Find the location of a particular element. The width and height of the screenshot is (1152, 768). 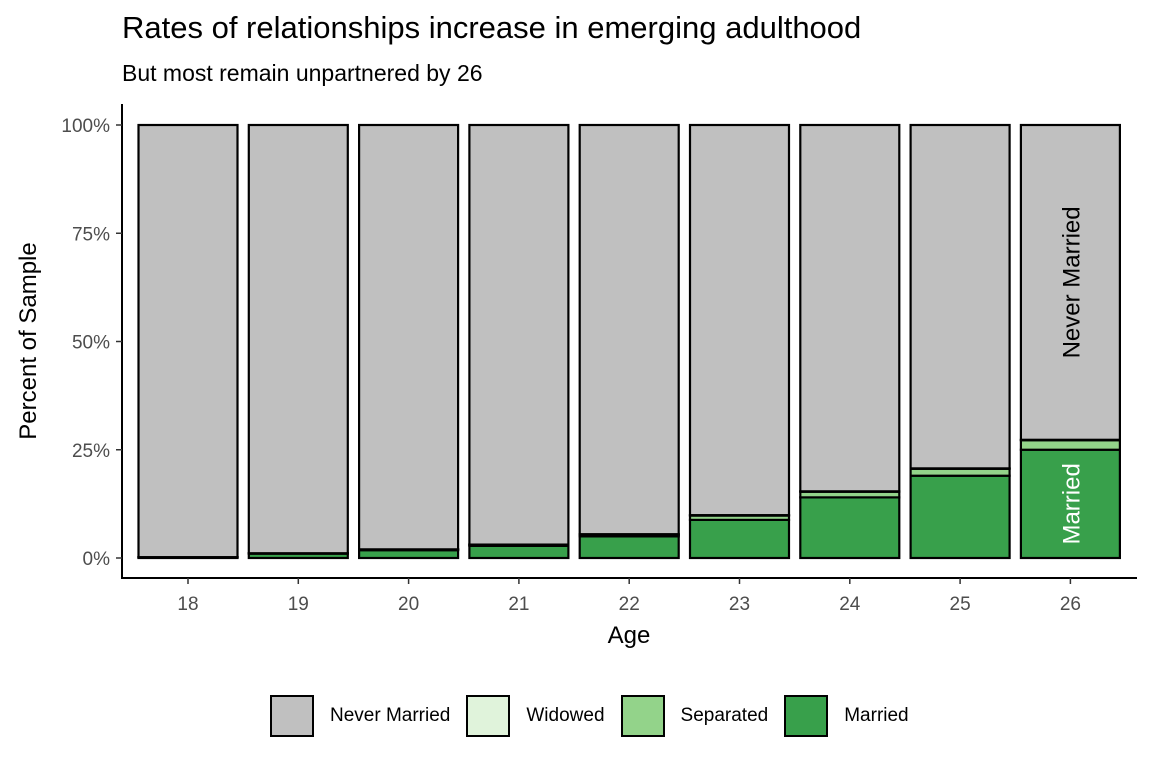

x-axis-ticks: 18 19 20 21 22 23 24 25 26 is located at coordinates (629, 596).